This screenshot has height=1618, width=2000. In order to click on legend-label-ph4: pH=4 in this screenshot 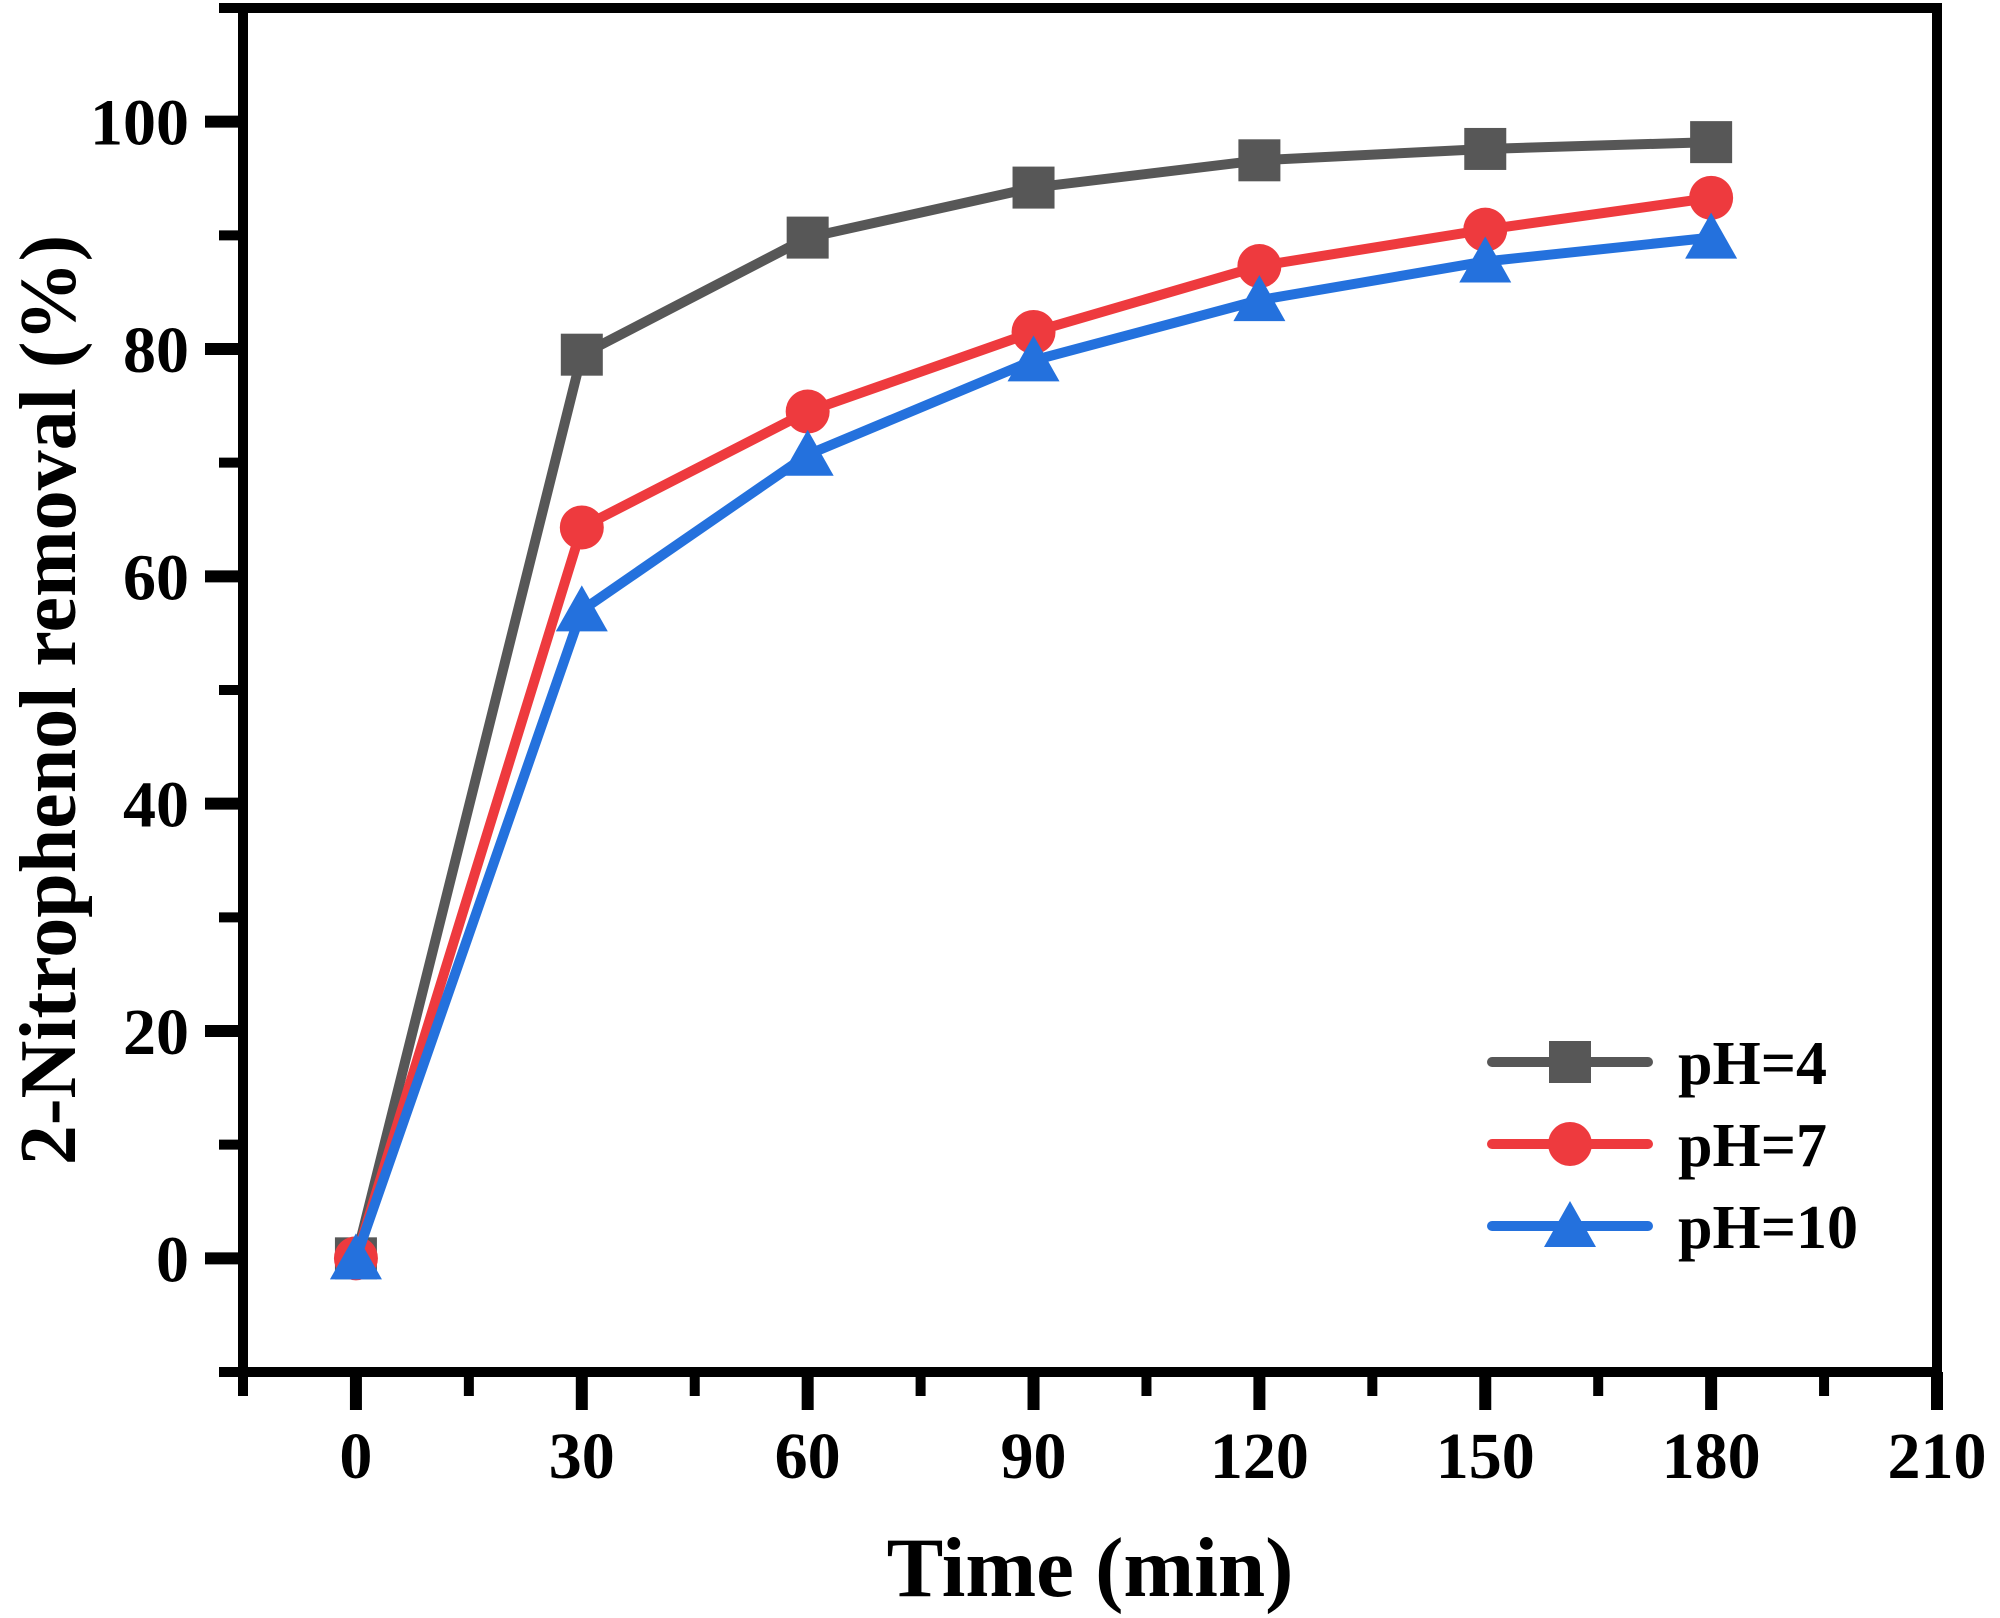, I will do `click(1752, 1064)`.